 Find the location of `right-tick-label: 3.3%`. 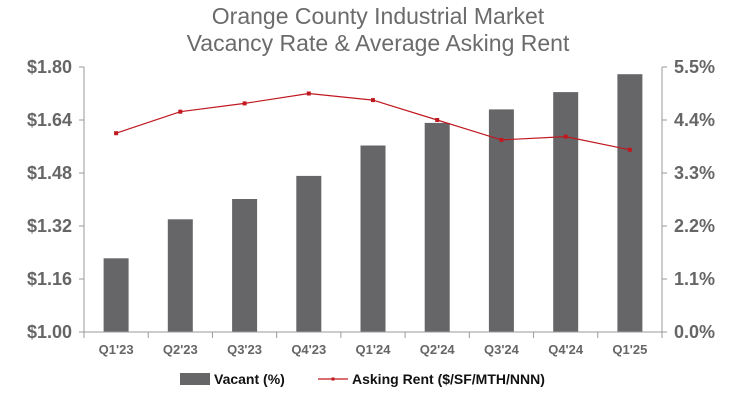

right-tick-label: 3.3% is located at coordinates (694, 173).